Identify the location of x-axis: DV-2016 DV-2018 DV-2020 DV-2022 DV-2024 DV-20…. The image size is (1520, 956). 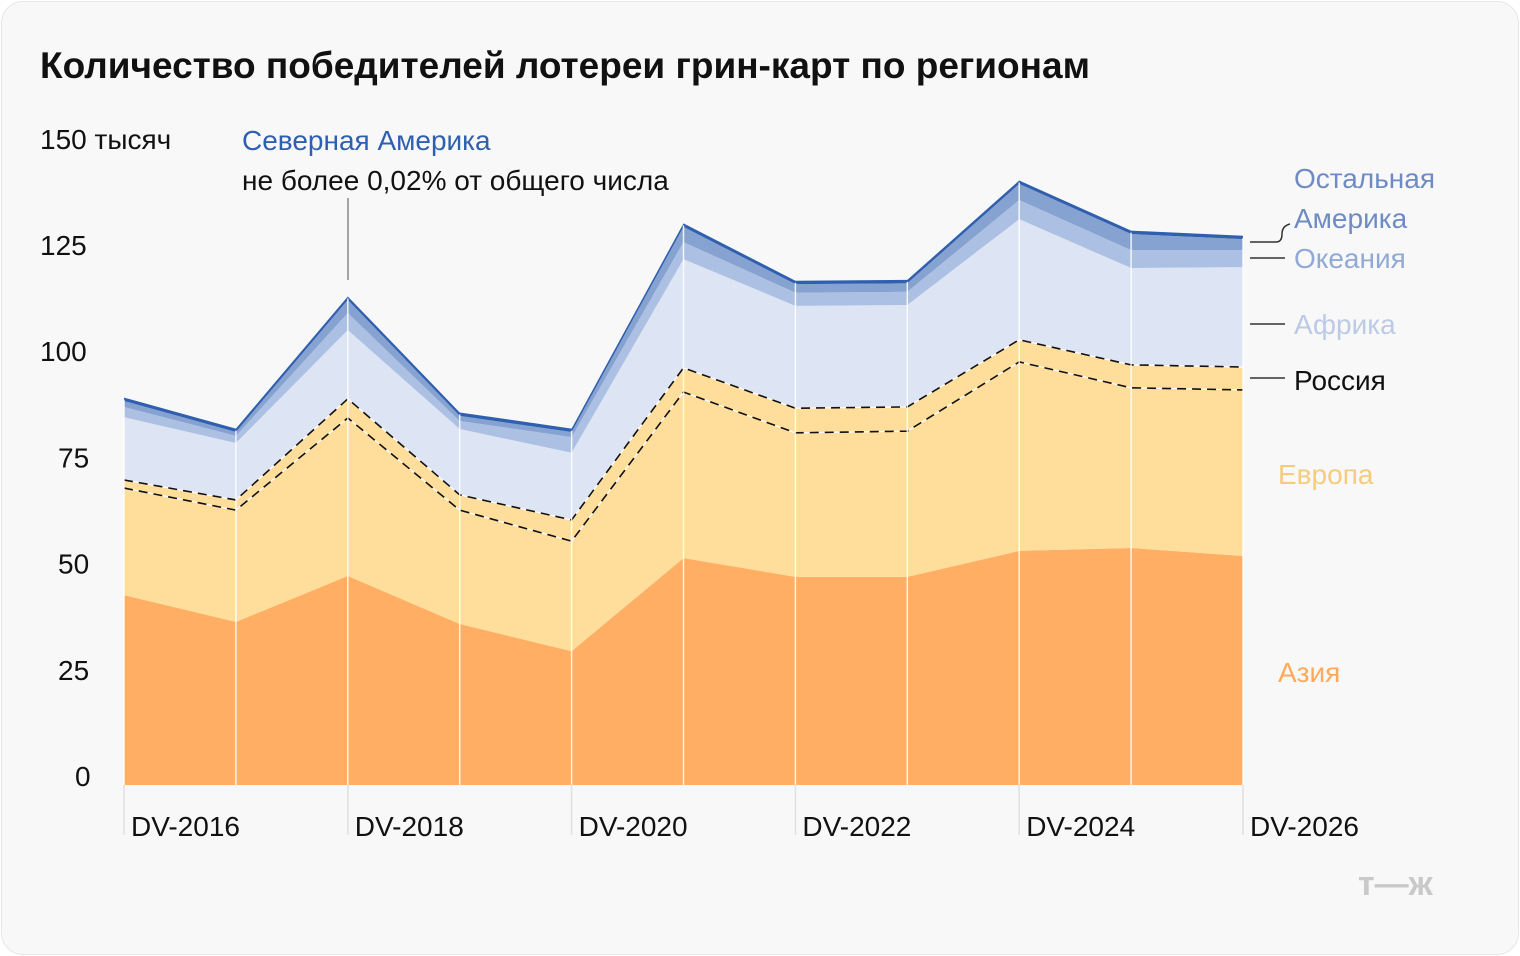
(741, 813).